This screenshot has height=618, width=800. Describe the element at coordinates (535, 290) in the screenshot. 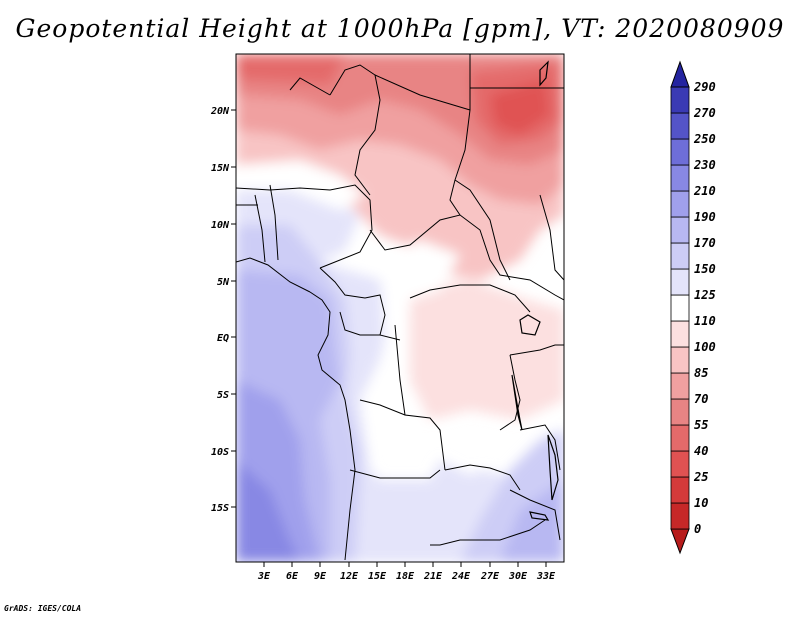

I see `lakes` at that location.